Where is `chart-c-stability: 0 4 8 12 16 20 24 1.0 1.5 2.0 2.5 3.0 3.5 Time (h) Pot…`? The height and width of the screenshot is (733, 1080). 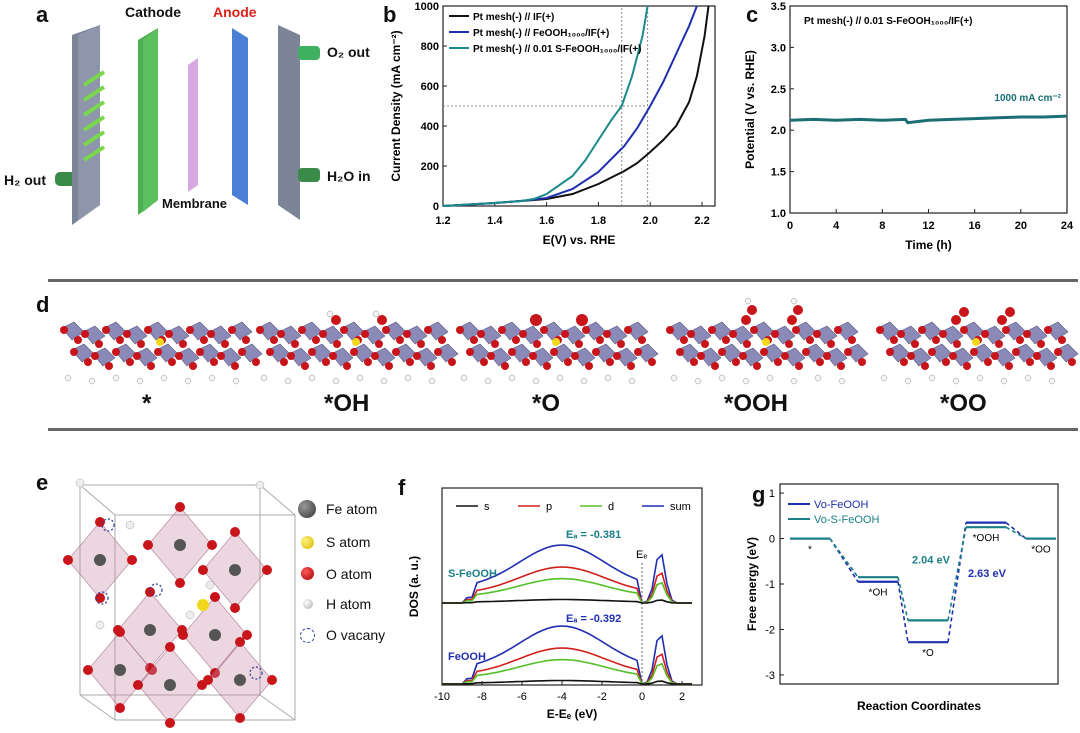 chart-c-stability: 0 4 8 12 16 20 24 1.0 1.5 2.0 2.5 3.0 3.5 Time (h) Pot… is located at coordinates (908, 126).